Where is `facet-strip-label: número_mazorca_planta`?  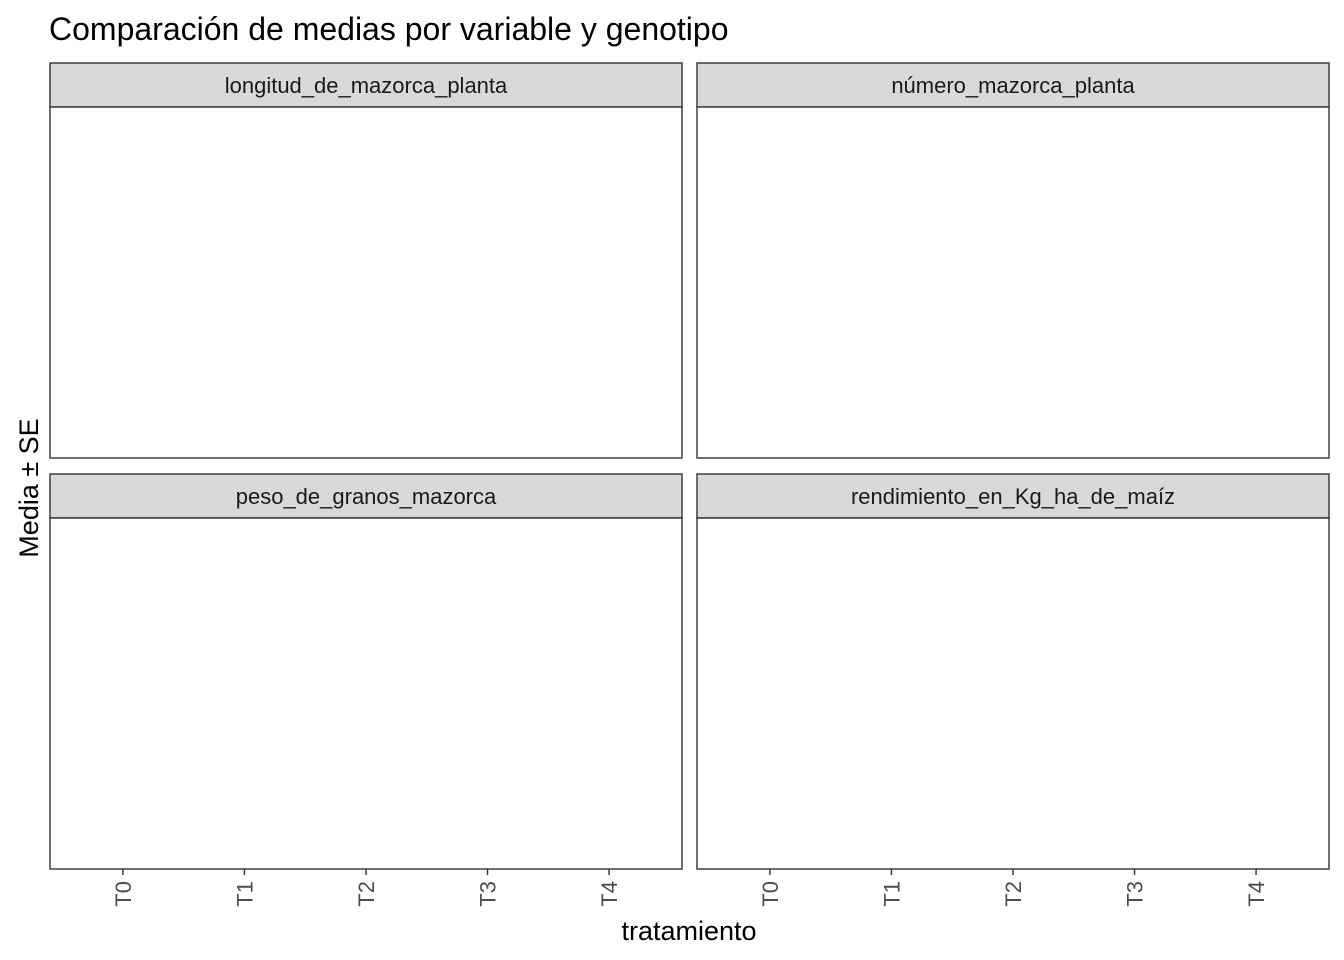 facet-strip-label: número_mazorca_planta is located at coordinates (1013, 85).